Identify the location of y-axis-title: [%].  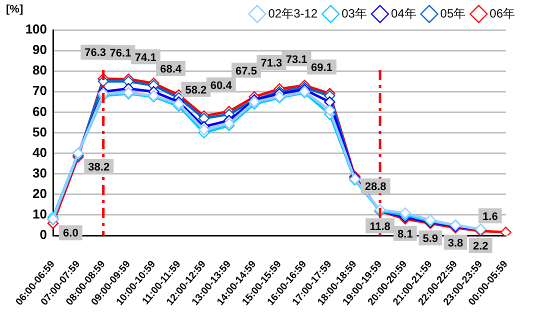
(15, 10).